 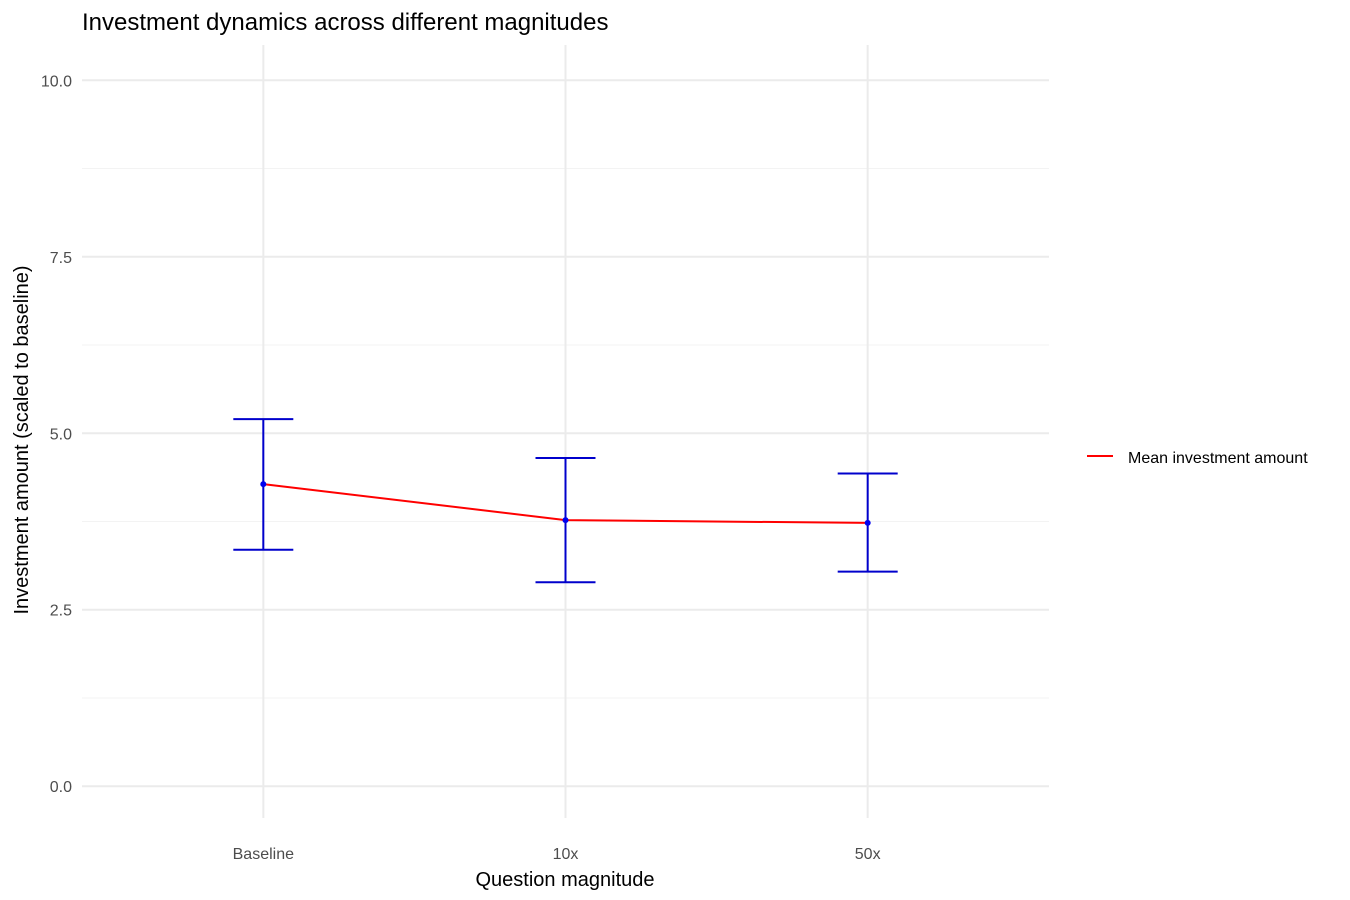 What do you see at coordinates (263, 854) in the screenshot?
I see `x-tick-label: Baseline` at bounding box center [263, 854].